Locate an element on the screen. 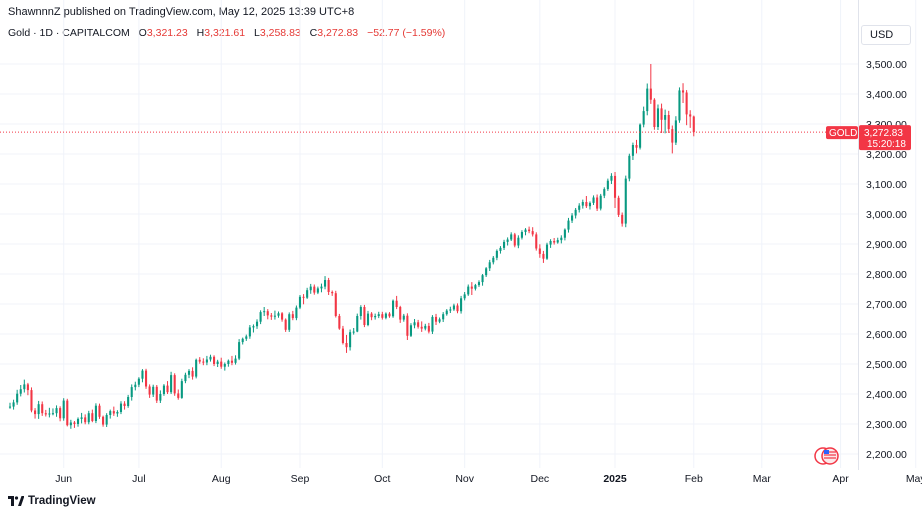 Image resolution: width=922 pixels, height=516 pixels. x-tick-label: Nov is located at coordinates (464, 479).